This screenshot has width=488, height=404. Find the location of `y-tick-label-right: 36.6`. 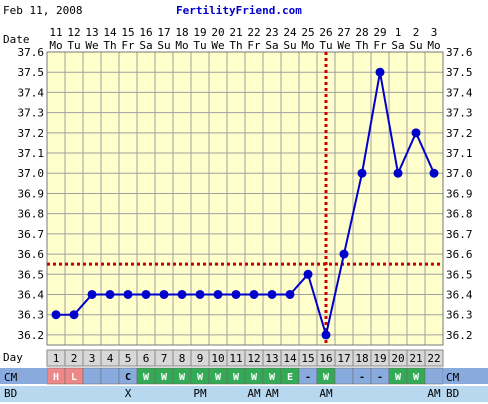

y-tick-label-right: 36.6 is located at coordinates (459, 254).